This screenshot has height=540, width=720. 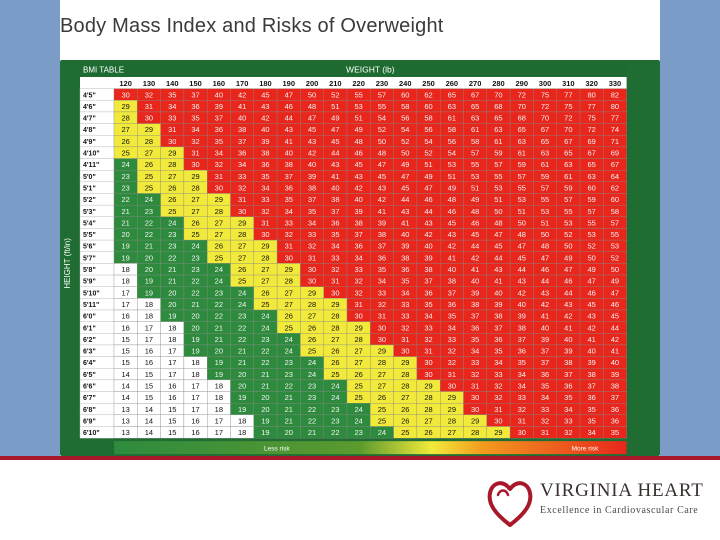 What do you see at coordinates (591, 176) in the screenshot?
I see `bmi-value-label: 63` at bounding box center [591, 176].